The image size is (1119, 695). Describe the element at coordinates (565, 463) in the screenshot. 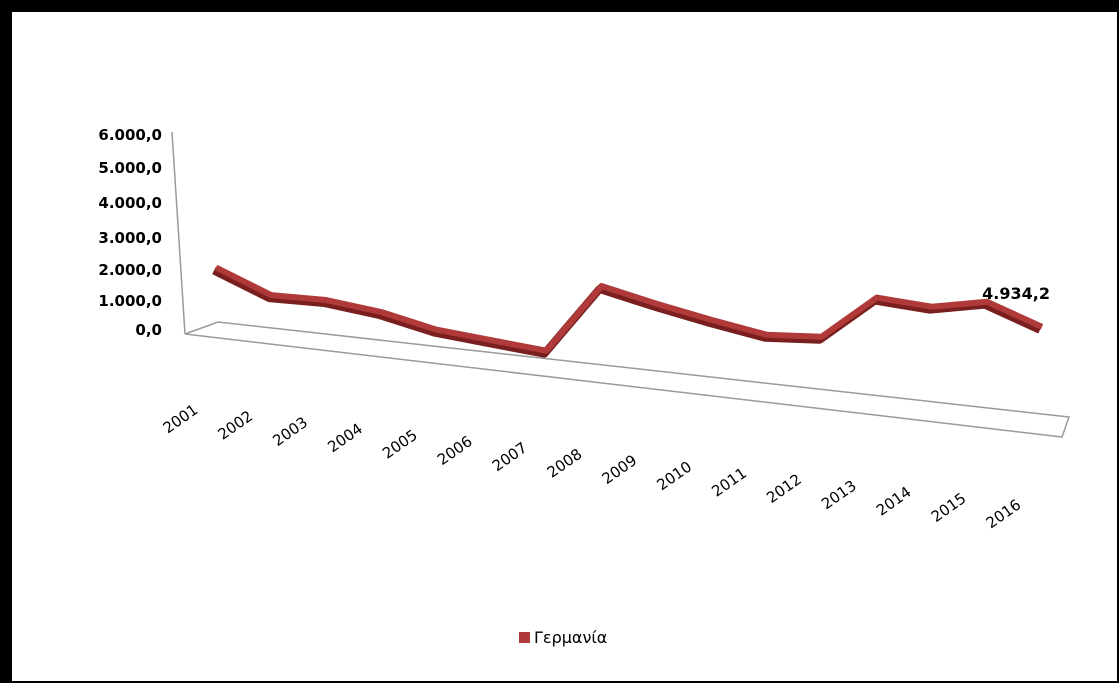

I see `x-tick-label: 2008` at that location.